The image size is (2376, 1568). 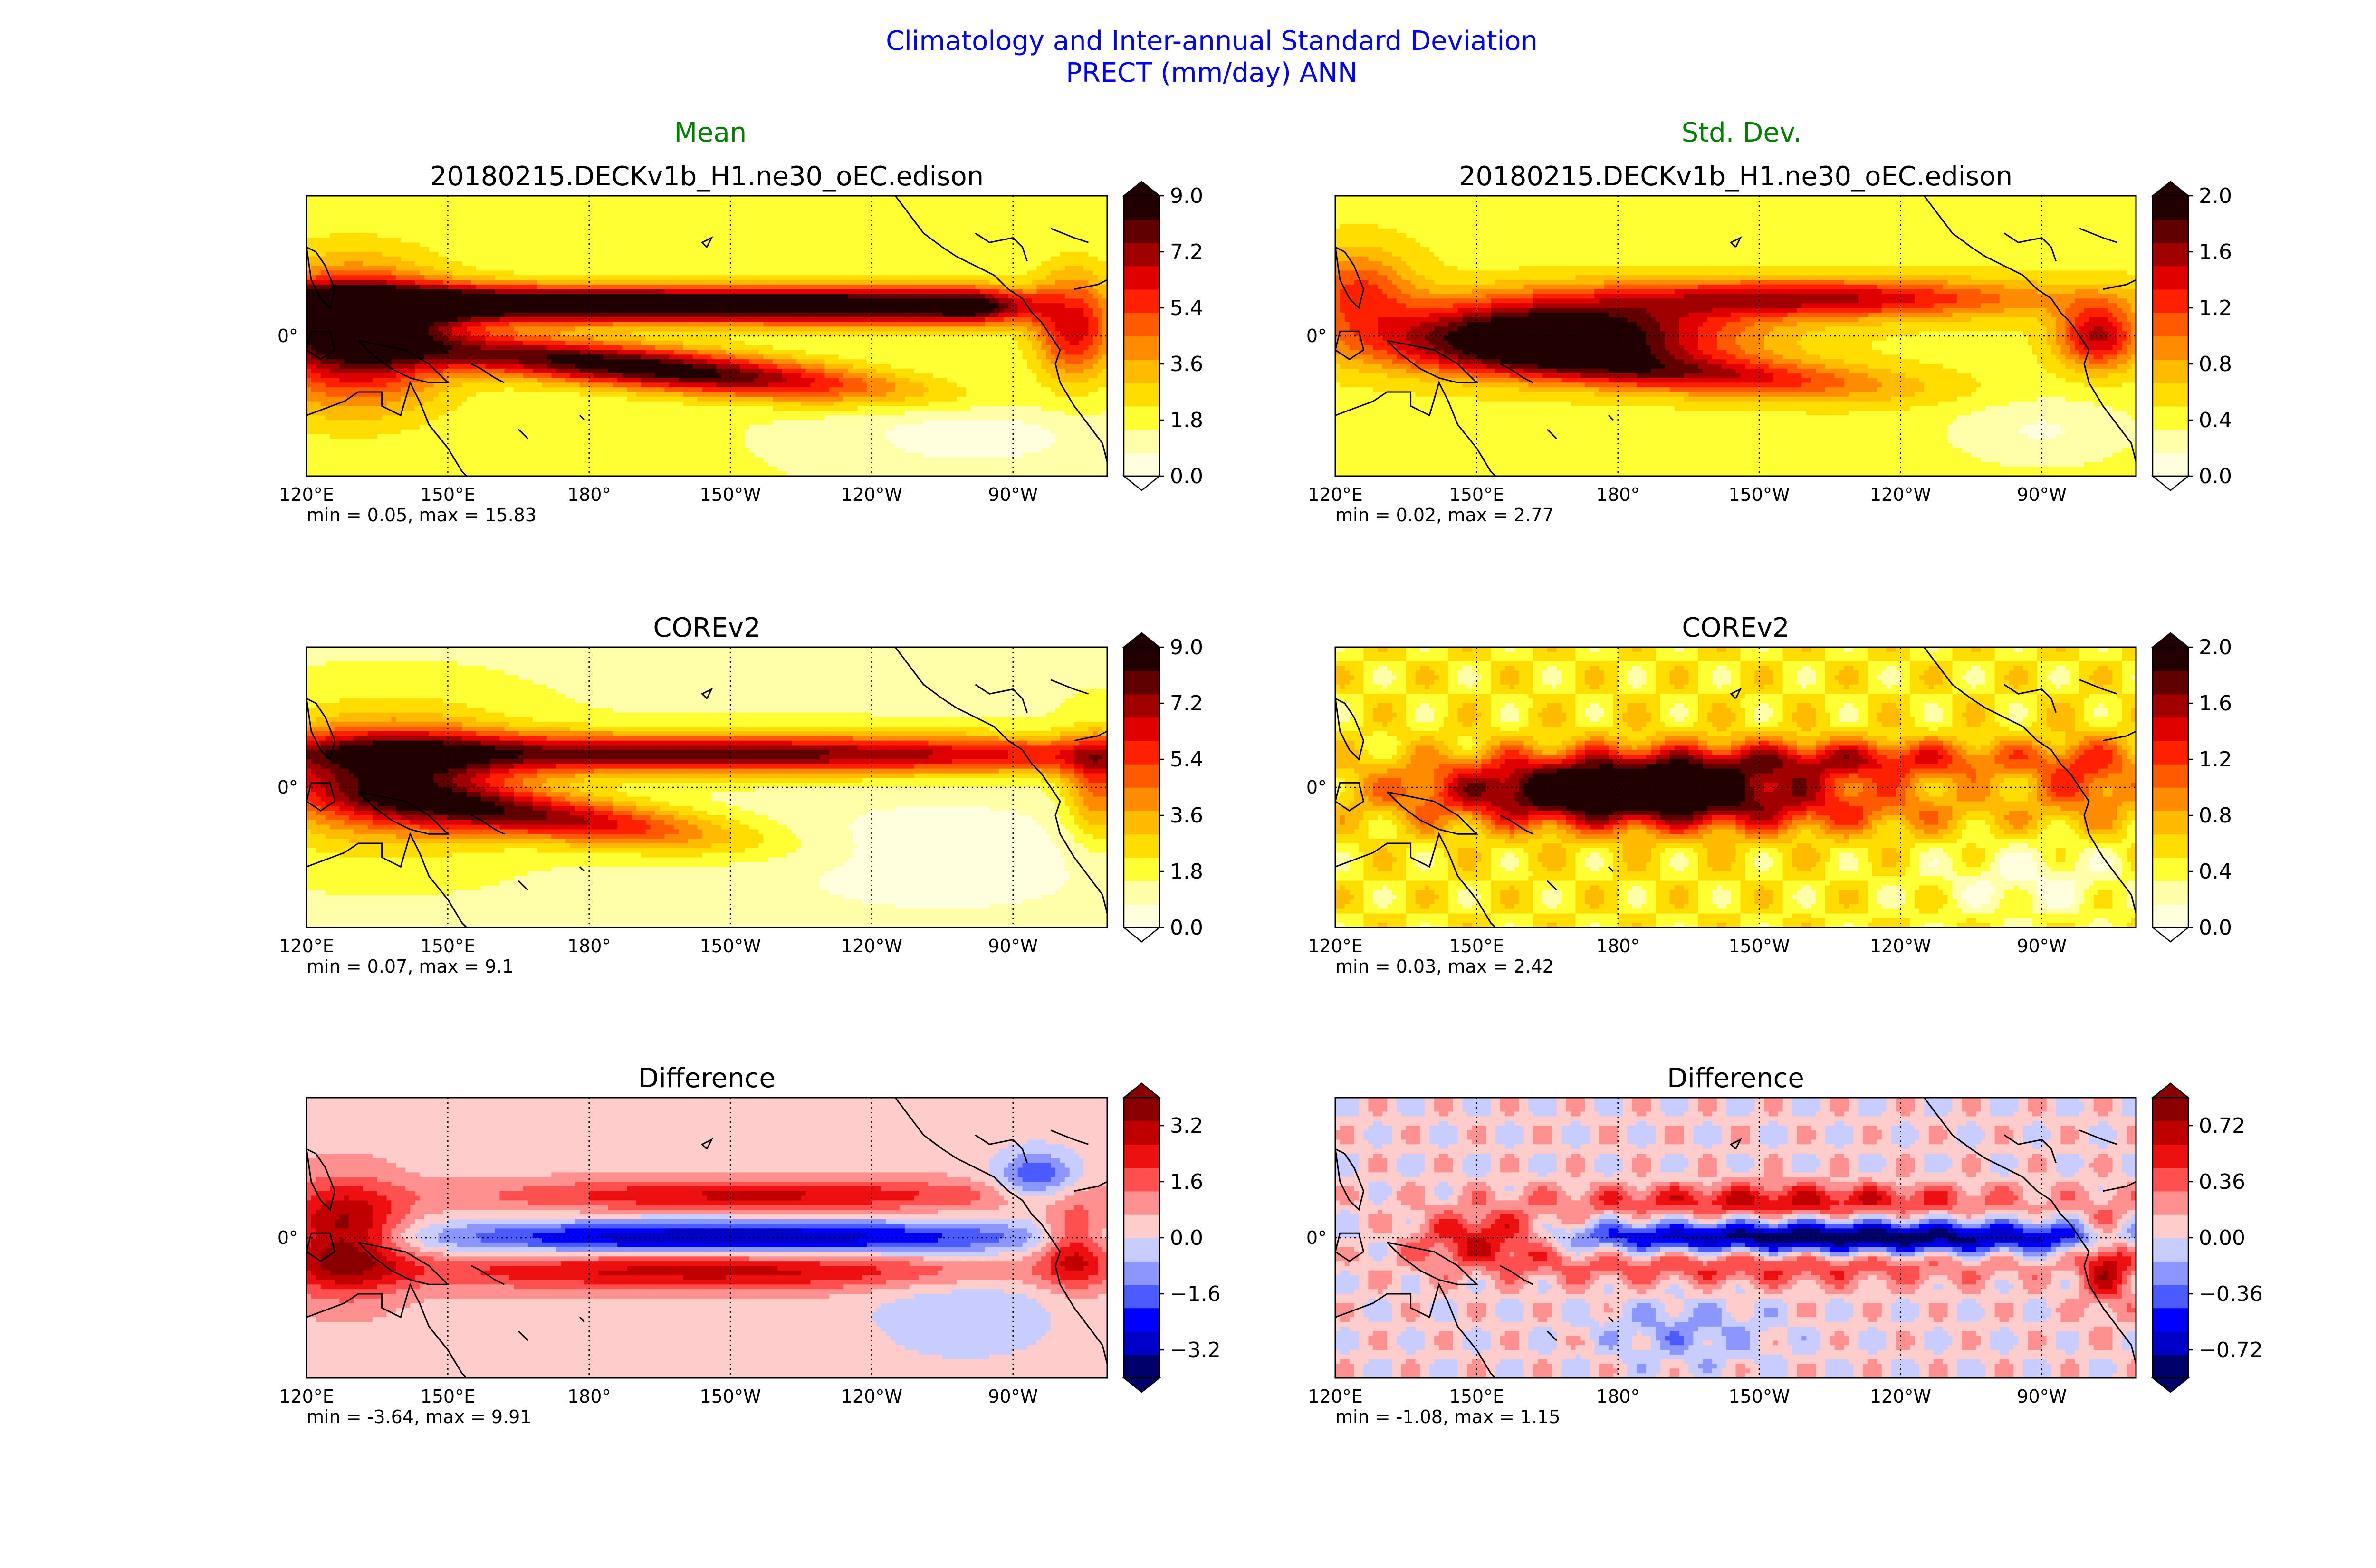 What do you see at coordinates (410, 967) in the screenshot?
I see `min-max-label: min = 0.07, max = 9.1` at bounding box center [410, 967].